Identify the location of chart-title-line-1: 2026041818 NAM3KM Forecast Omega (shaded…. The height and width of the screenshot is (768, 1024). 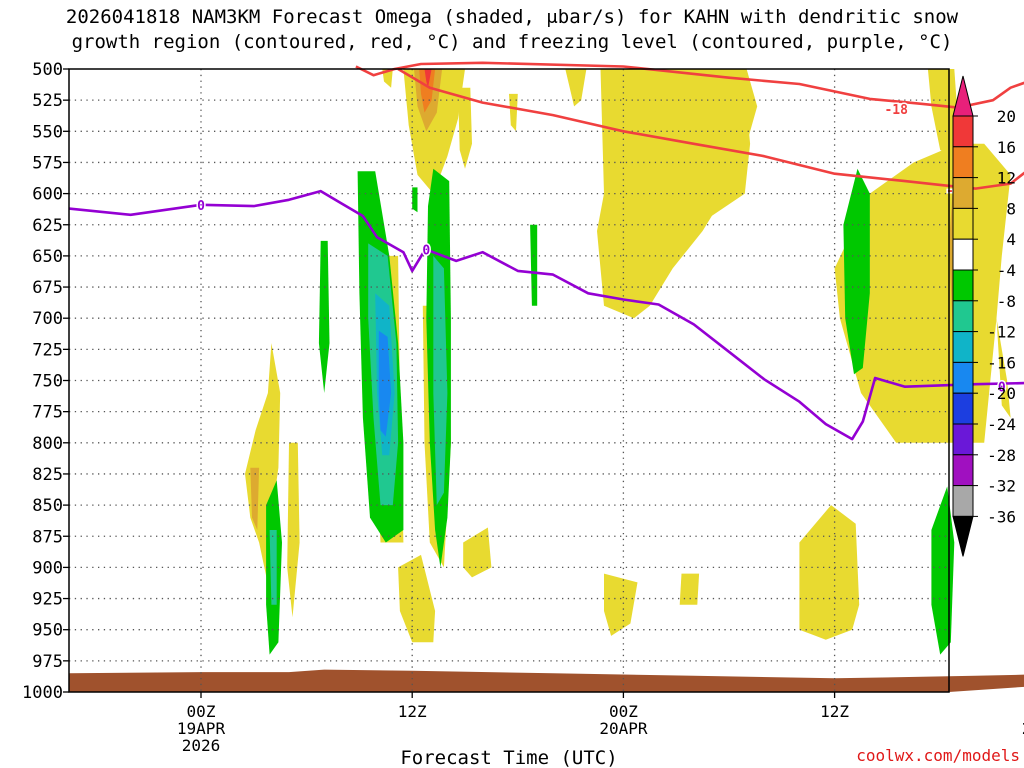
(512, 17).